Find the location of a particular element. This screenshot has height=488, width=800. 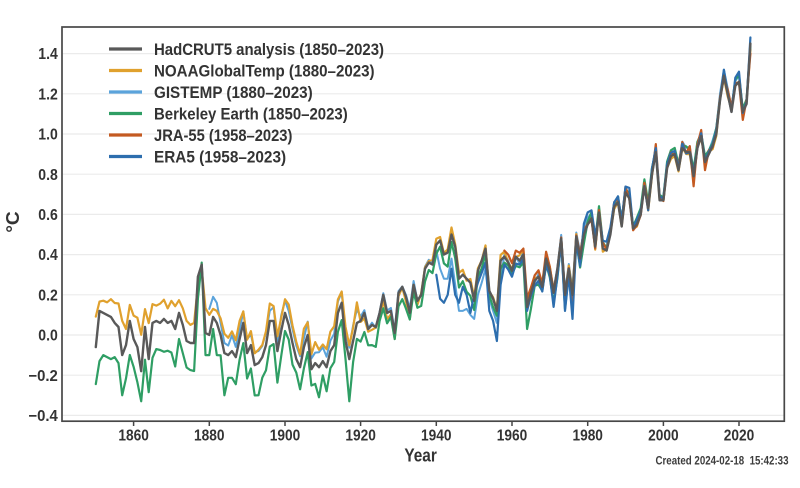

svg-text: 1980 is located at coordinates (587, 435).